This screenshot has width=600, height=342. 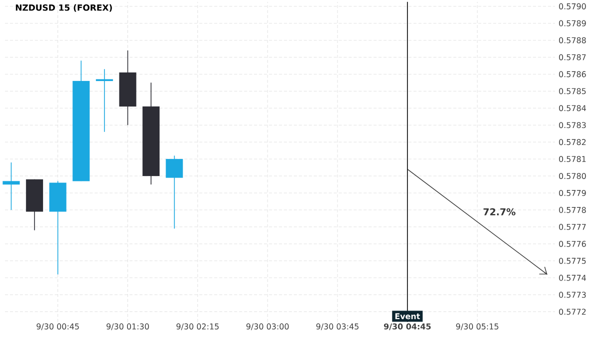 I want to click on chart-title: NZDUSD 15 (FOREX), so click(x=64, y=8).